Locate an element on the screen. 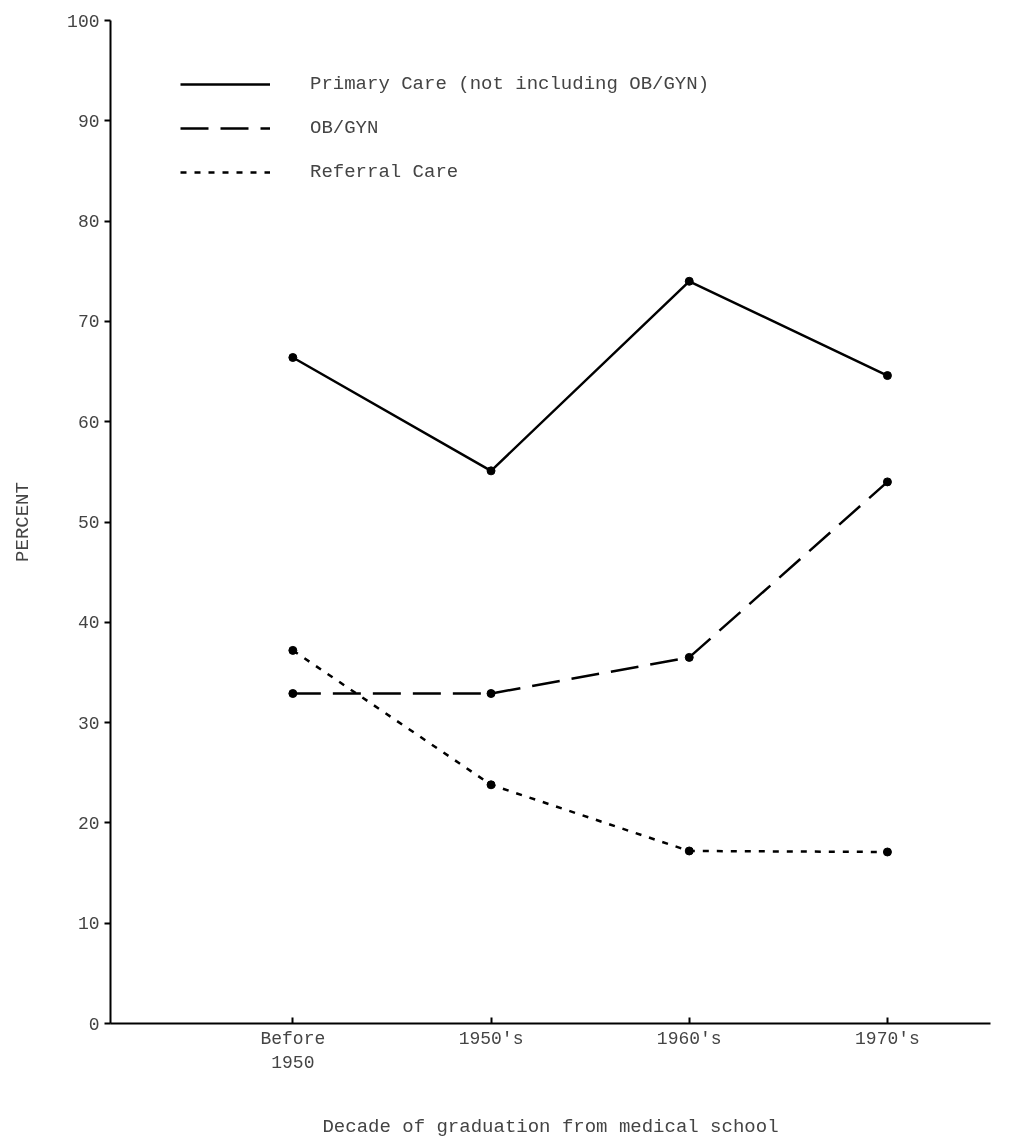  y-tick-label: 80 is located at coordinates (88, 222).